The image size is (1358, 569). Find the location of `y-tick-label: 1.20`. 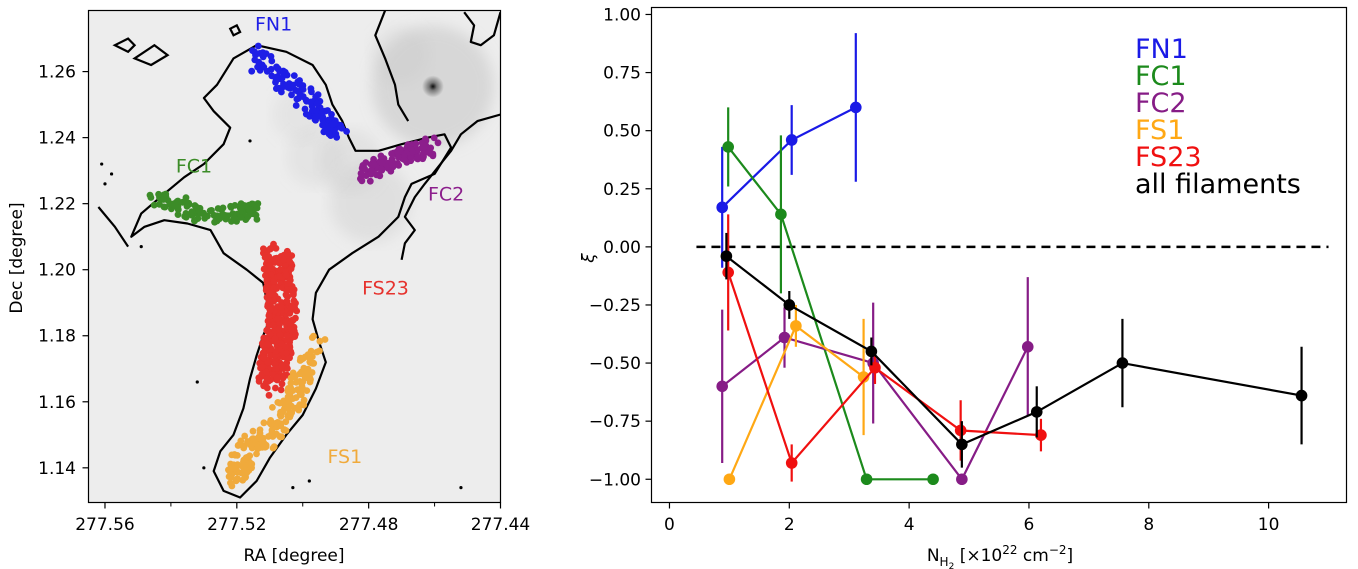

y-tick-label: 1.20 is located at coordinates (57, 271).